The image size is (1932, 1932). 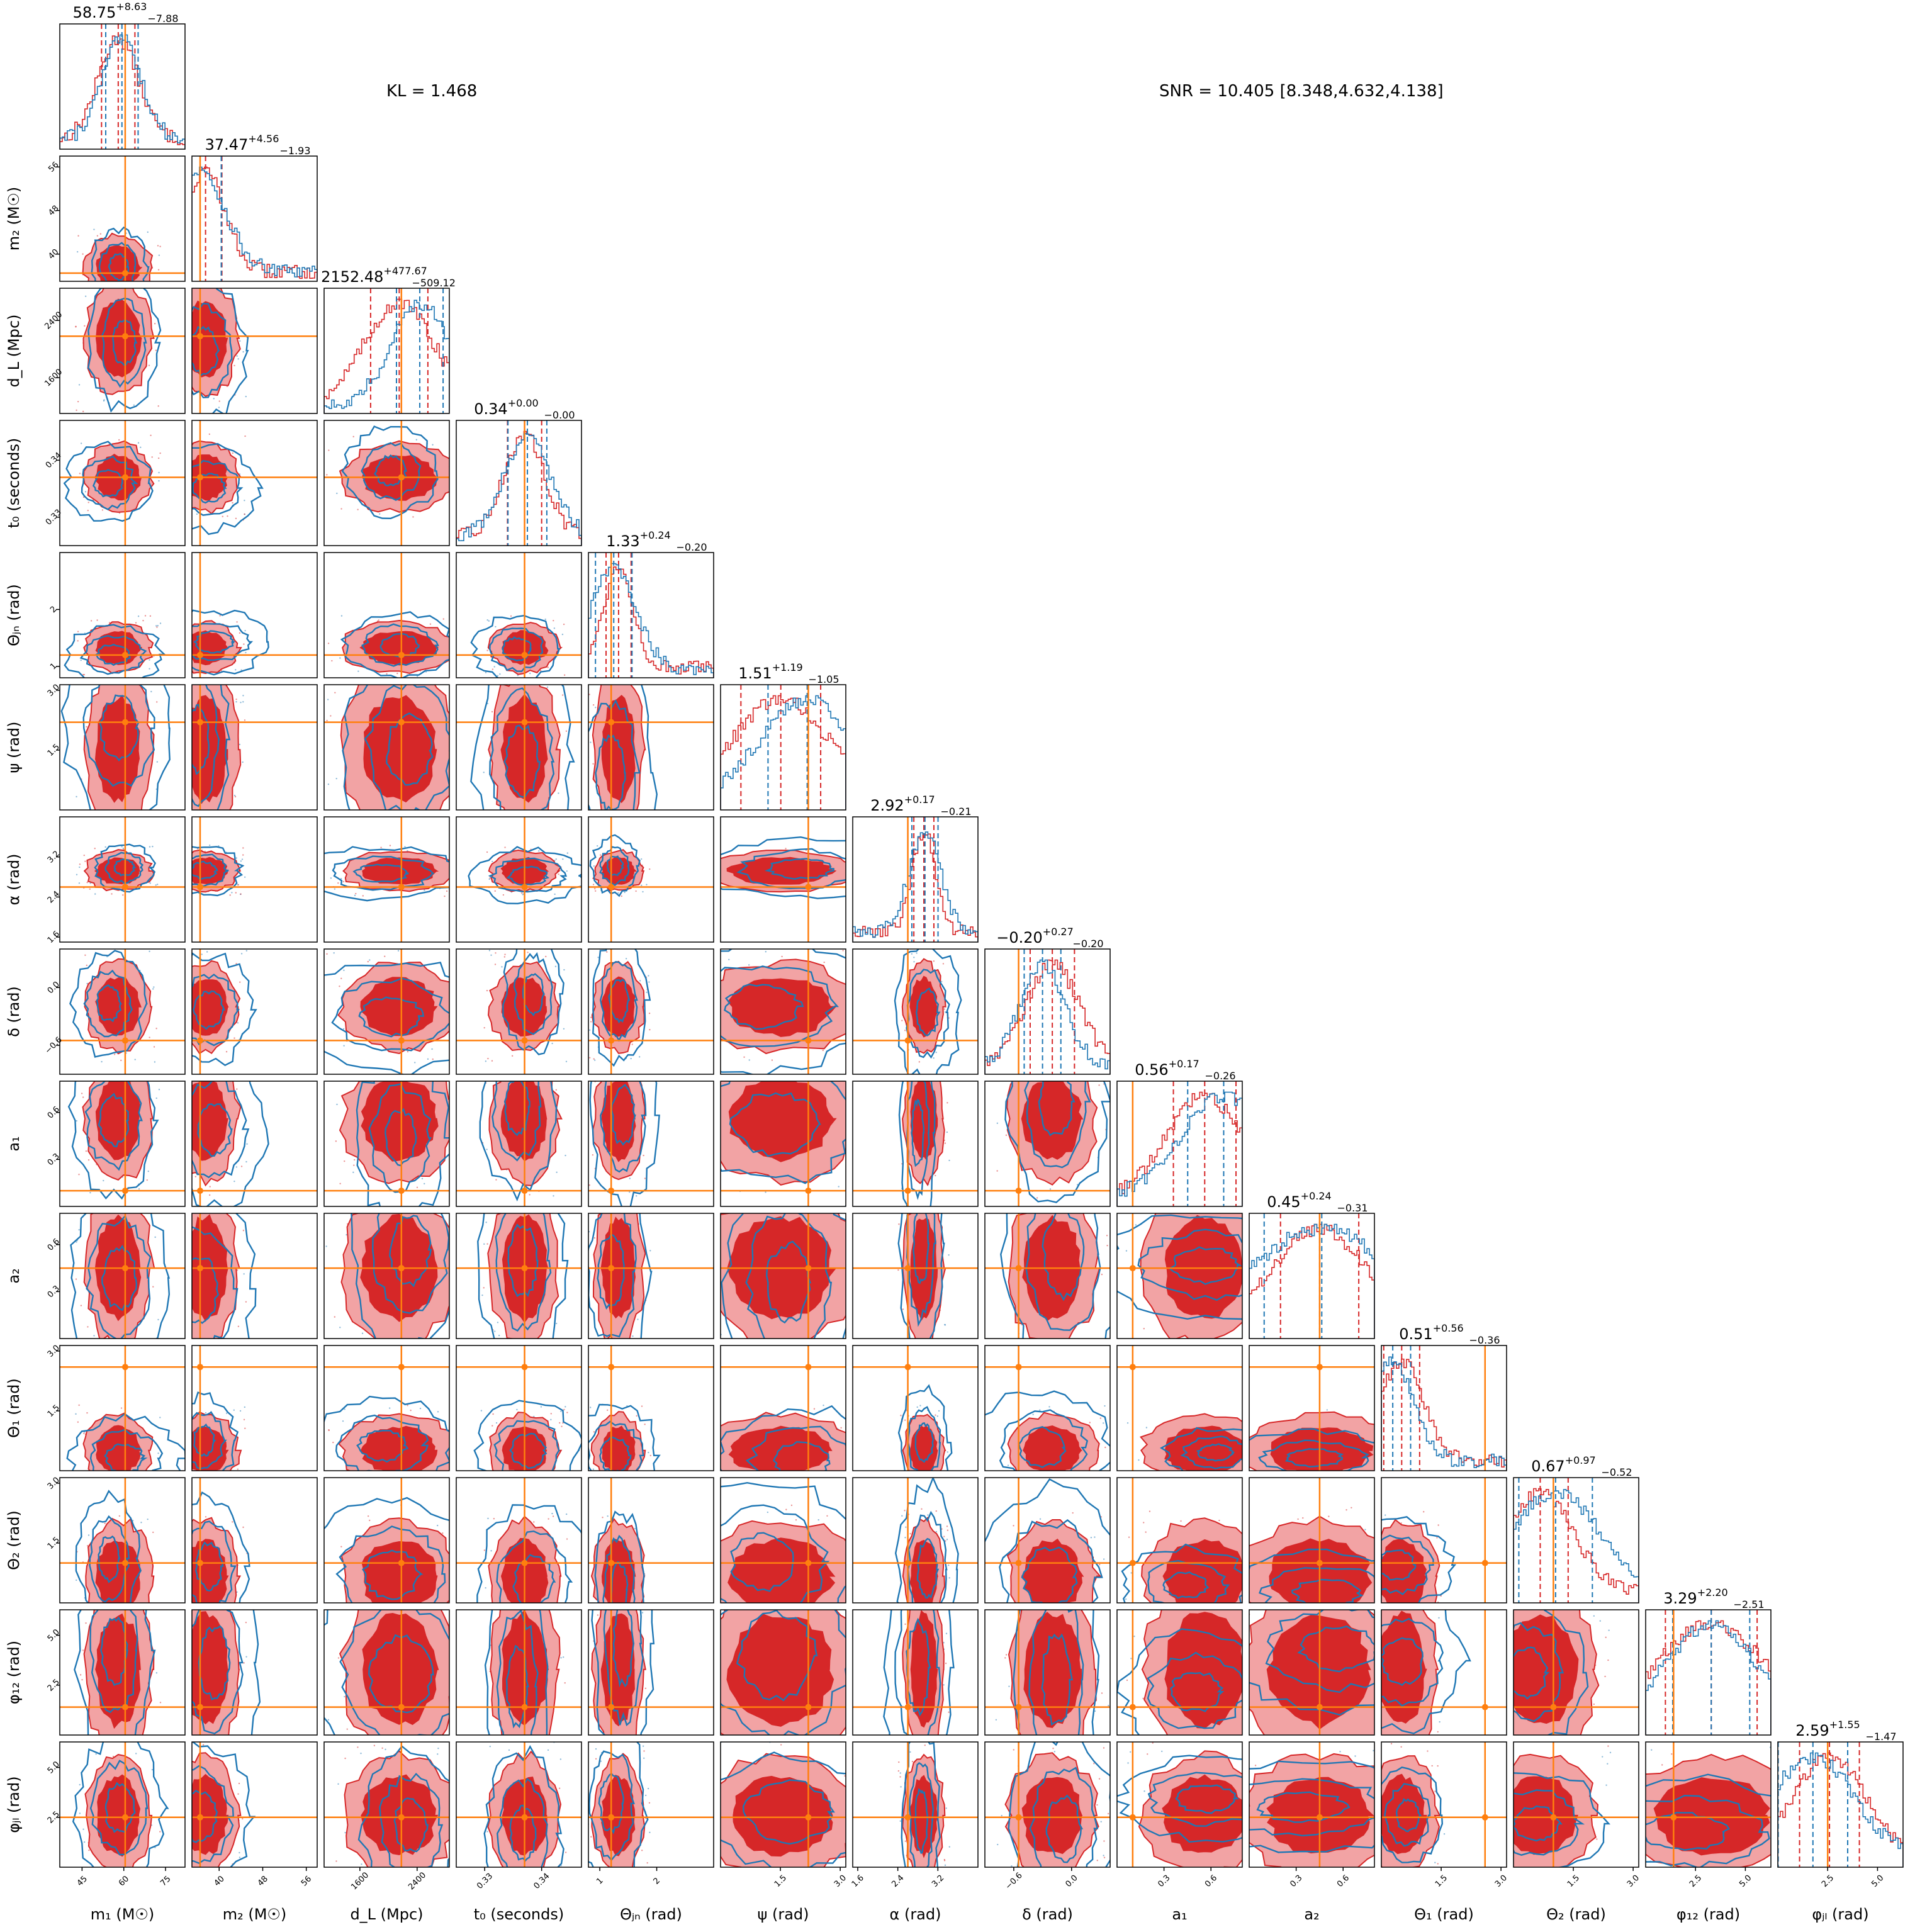 What do you see at coordinates (54, 750) in the screenshot?
I see `y-tick-label: 1.5` at bounding box center [54, 750].